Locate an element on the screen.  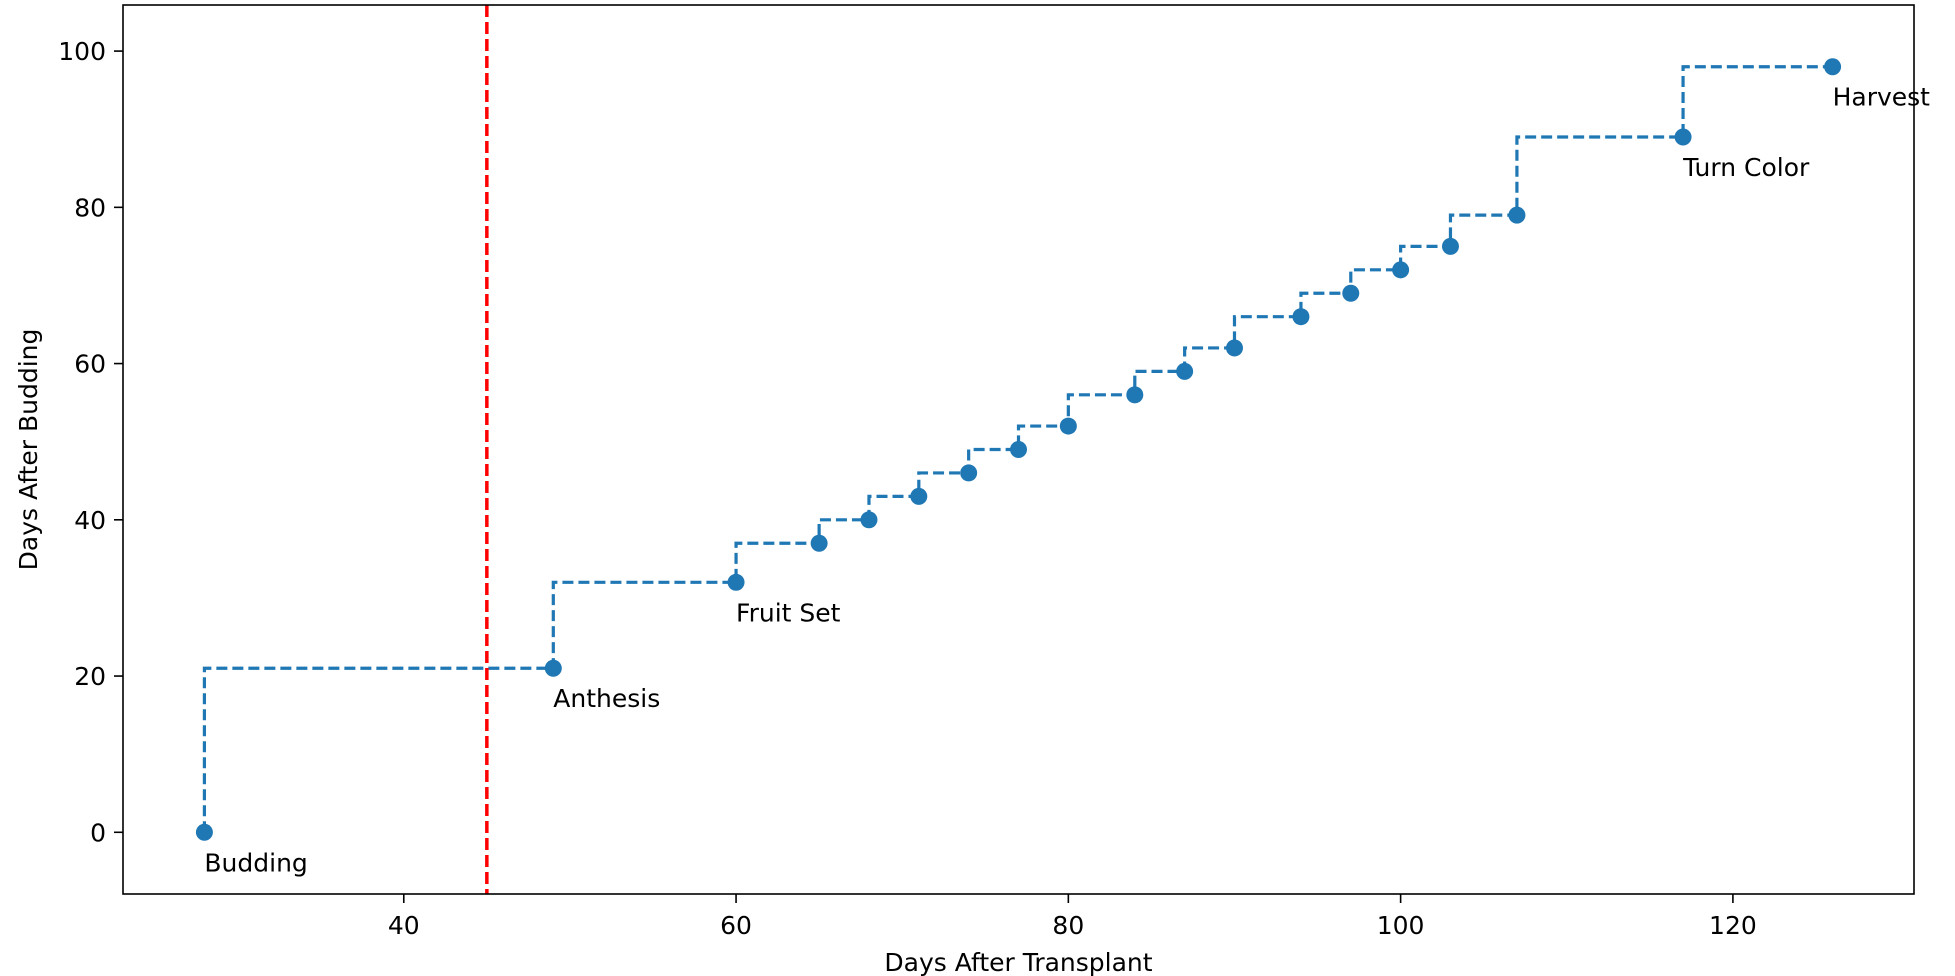
annotation-label: Turn Color is located at coordinates (1746, 167).